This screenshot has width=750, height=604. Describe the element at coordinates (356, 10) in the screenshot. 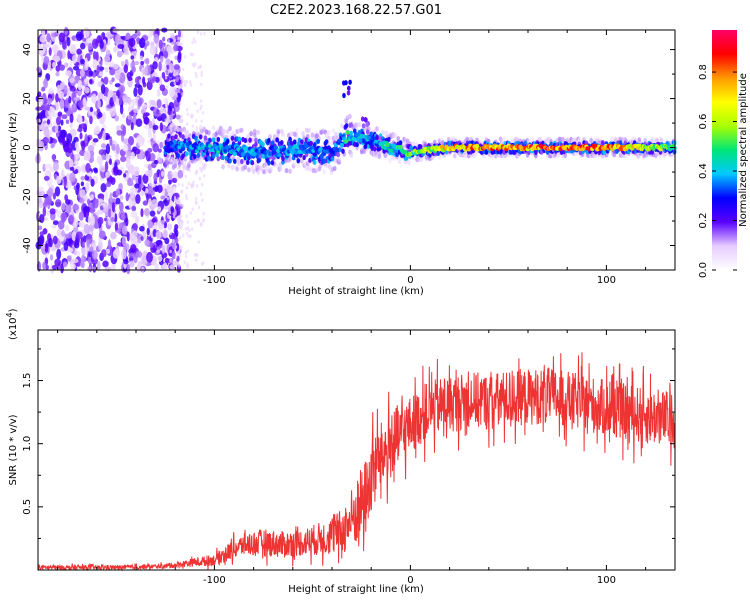

I see `figure-title: C2E2.2023.168.22.57.G01` at that location.